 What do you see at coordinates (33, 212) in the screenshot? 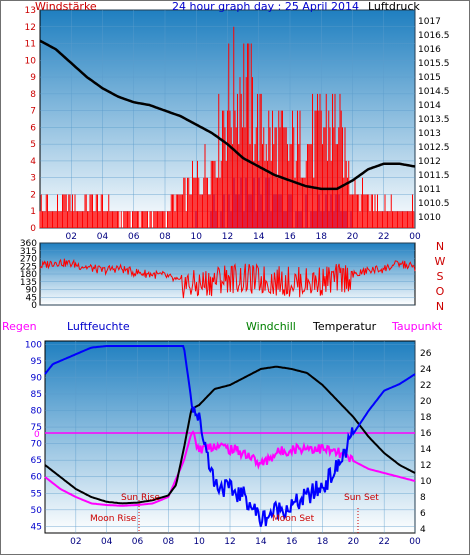
I see `wind-tick-label: 1` at bounding box center [33, 212].